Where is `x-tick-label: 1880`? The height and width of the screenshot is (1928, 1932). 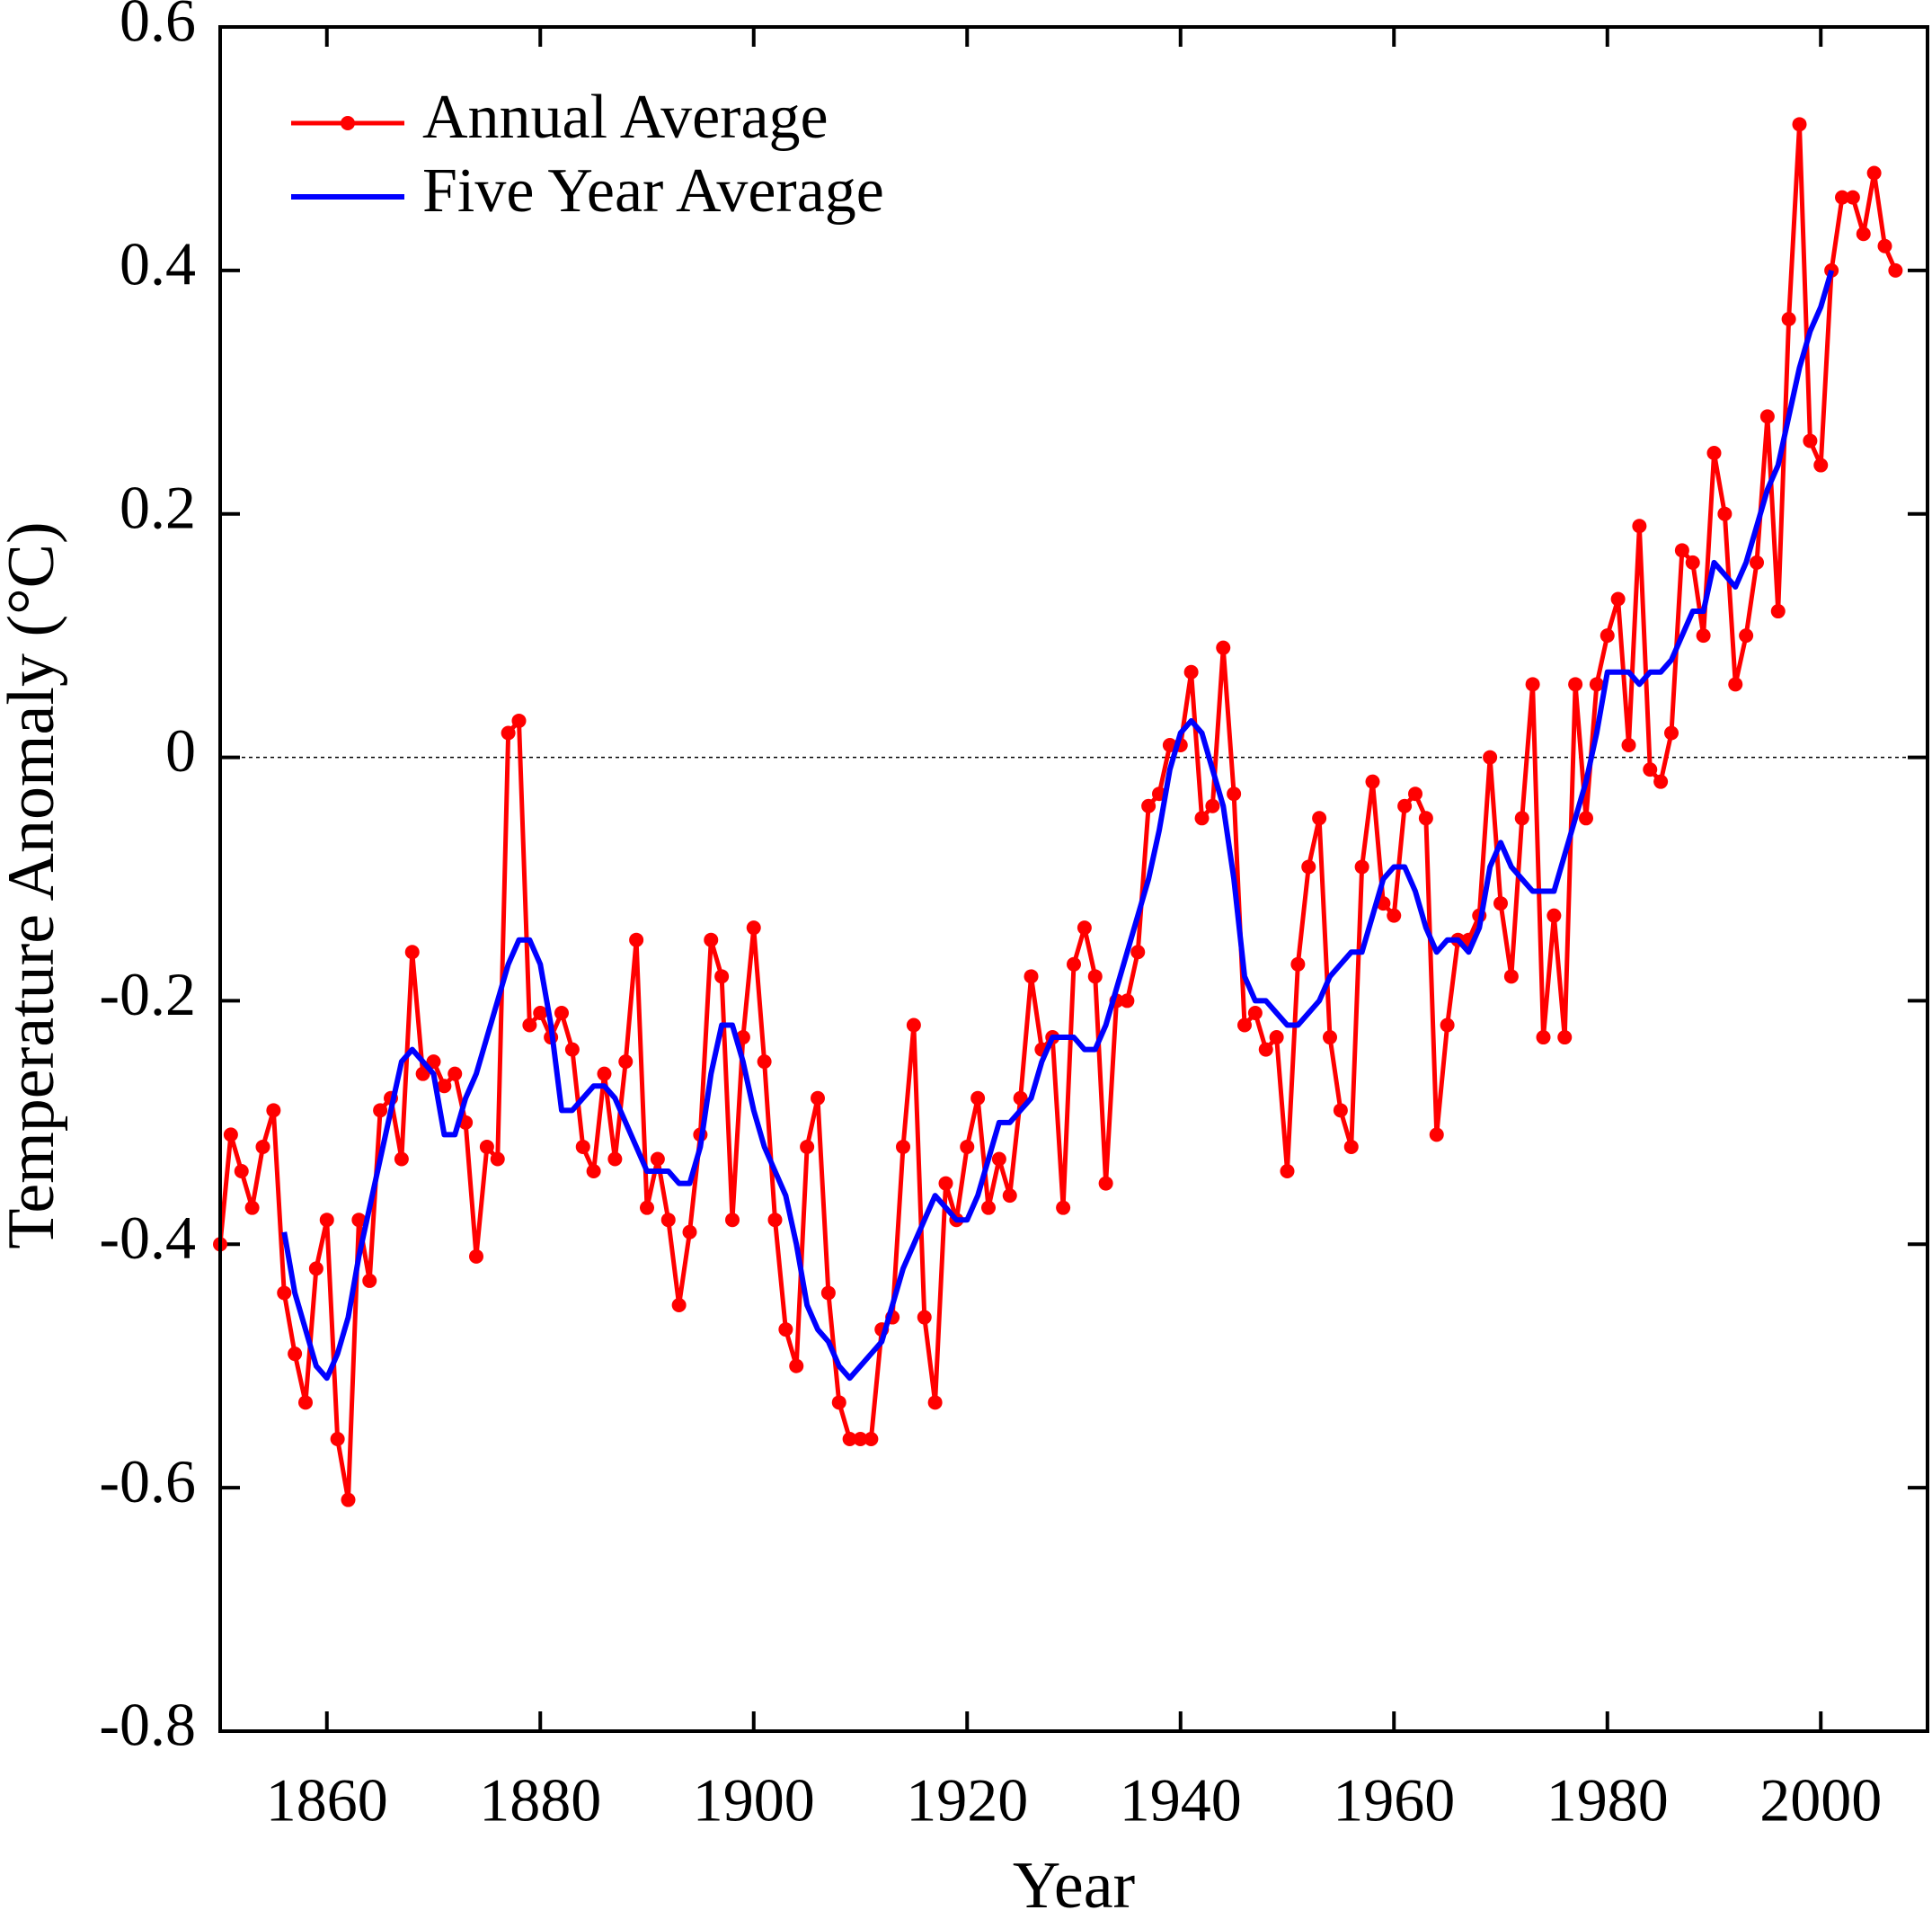 x-tick-label: 1880 is located at coordinates (540, 1801).